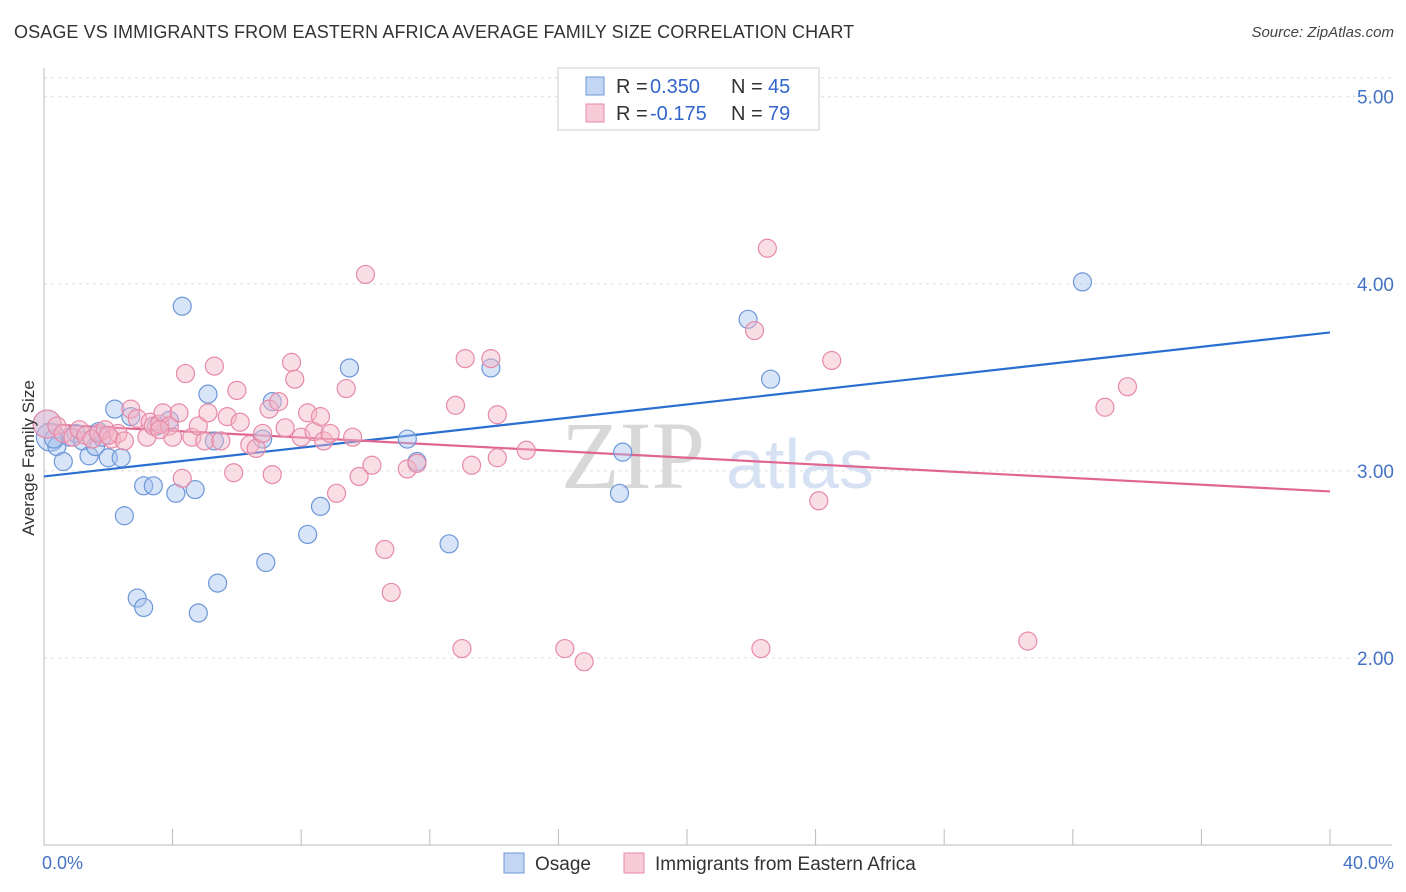 This screenshot has height=892, width=1406. Describe the element at coordinates (1375, 285) in the screenshot. I see `y-tick-label: 4.00` at that location.